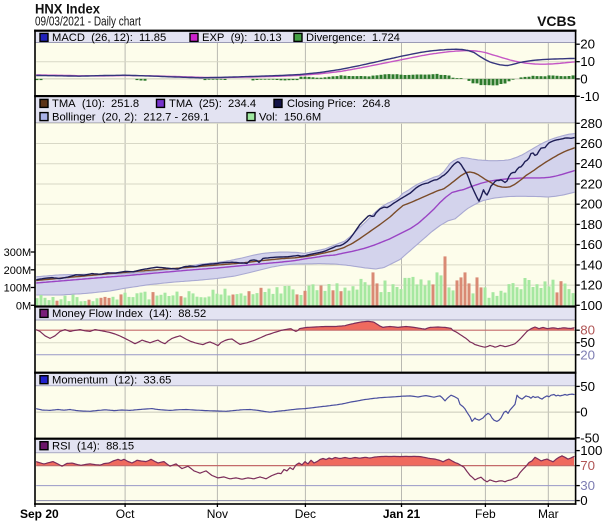 The image size is (603, 525). I want to click on svg-text: 180, so click(591, 224).